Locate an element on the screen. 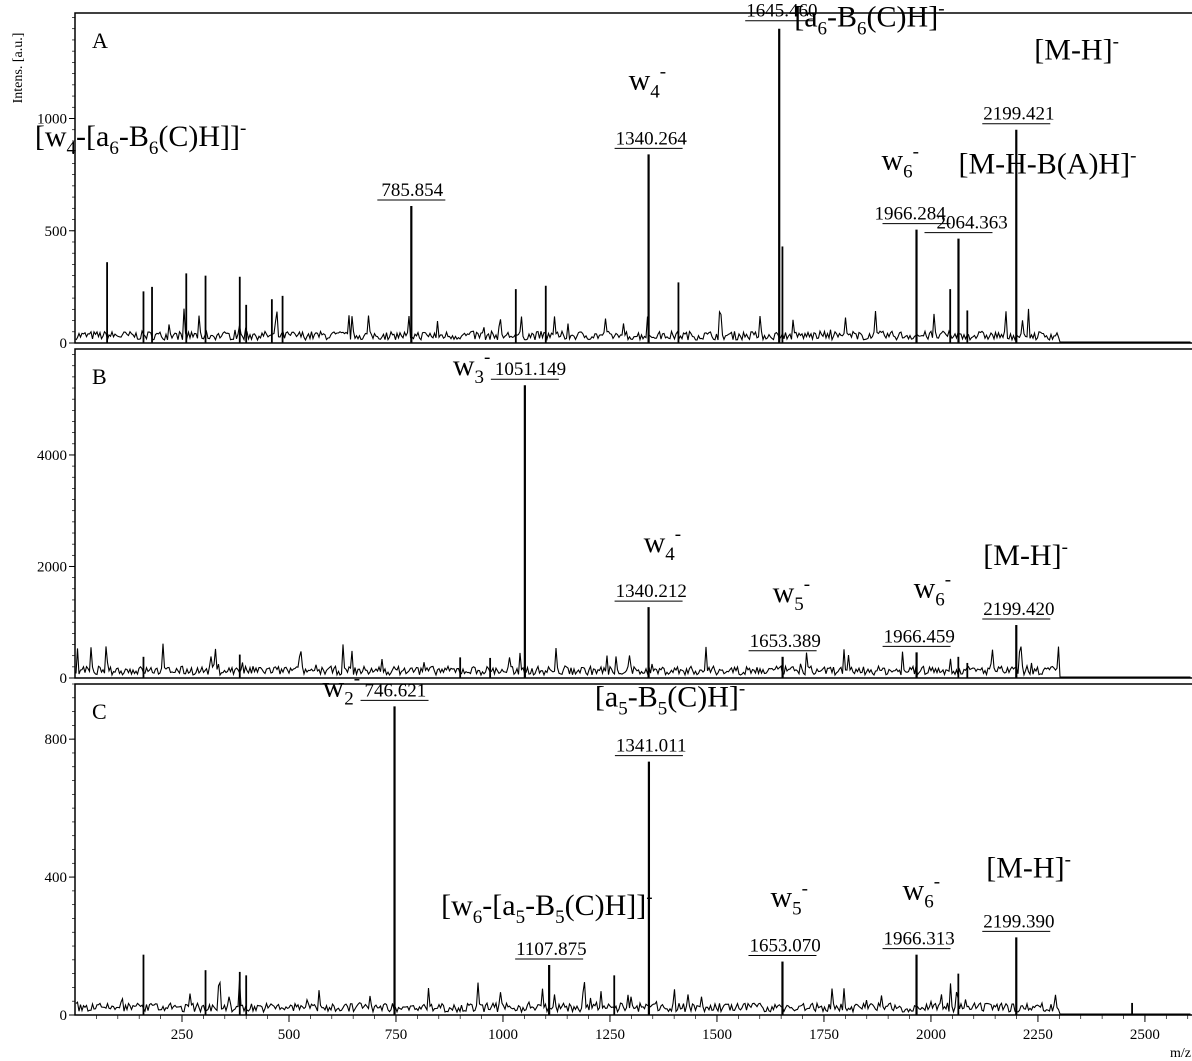 The height and width of the screenshot is (1061, 1192). y-tick-label: 800 is located at coordinates (56, 740).